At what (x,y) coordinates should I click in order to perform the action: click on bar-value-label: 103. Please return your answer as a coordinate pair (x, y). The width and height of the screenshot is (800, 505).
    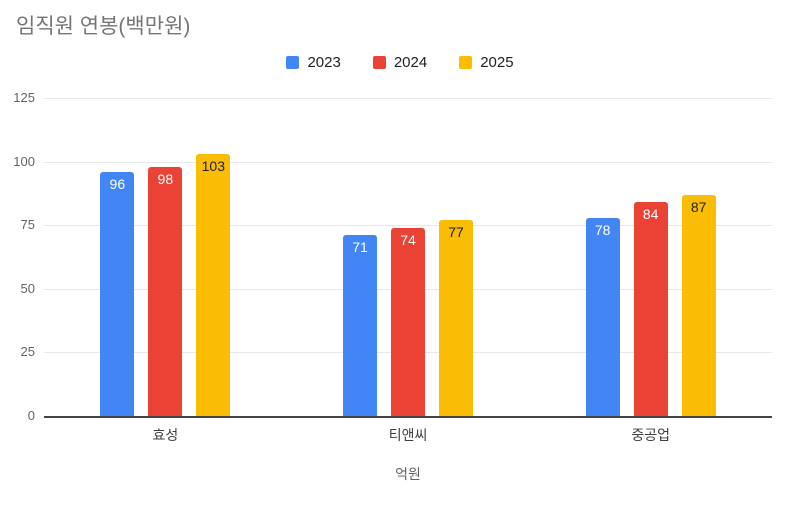
    Looking at the image, I should click on (213, 165).